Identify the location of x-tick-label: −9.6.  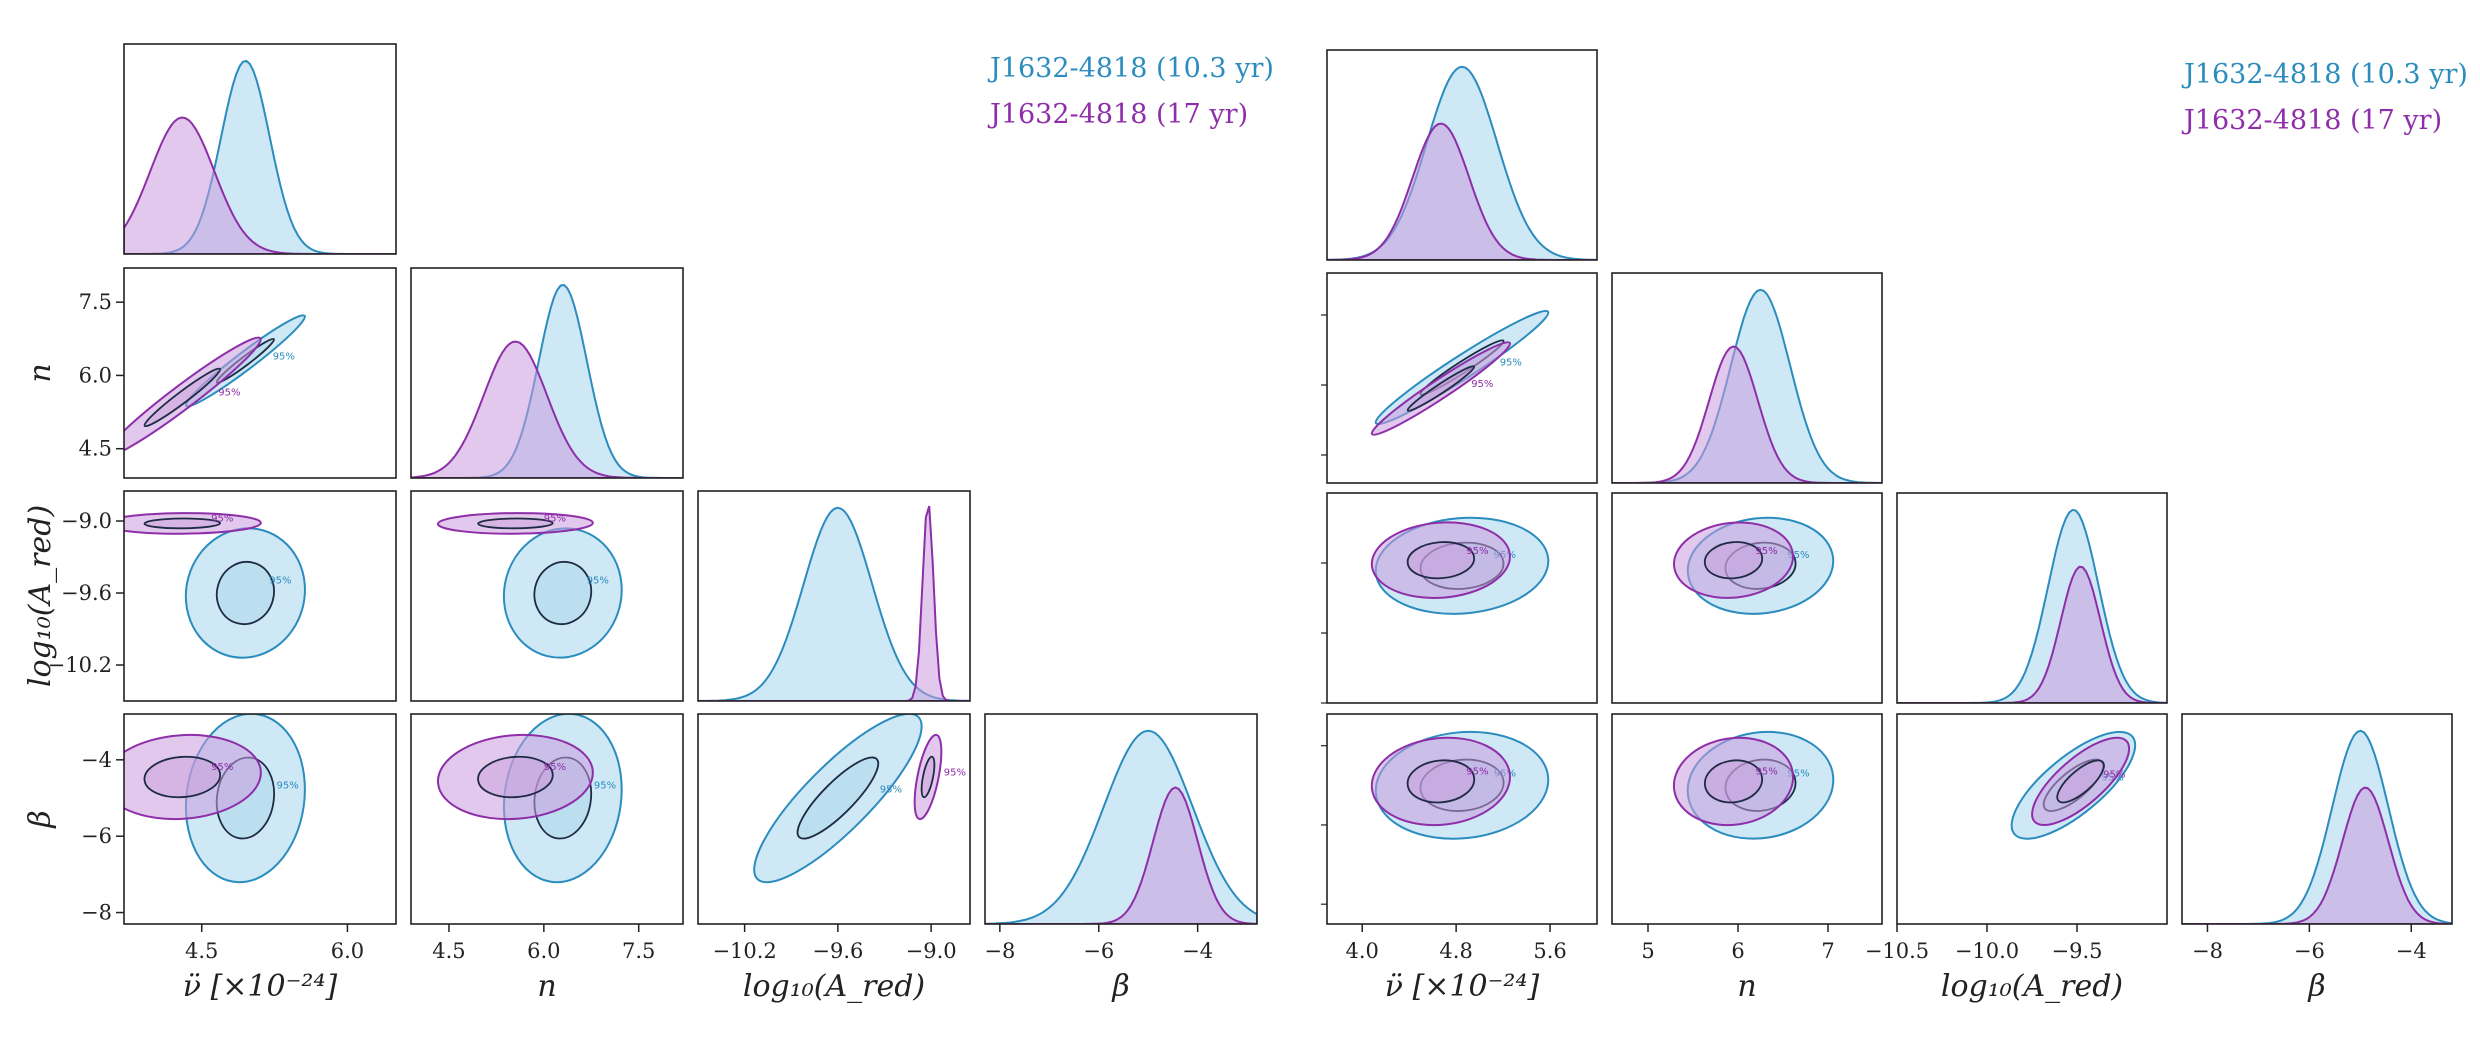
(837, 951).